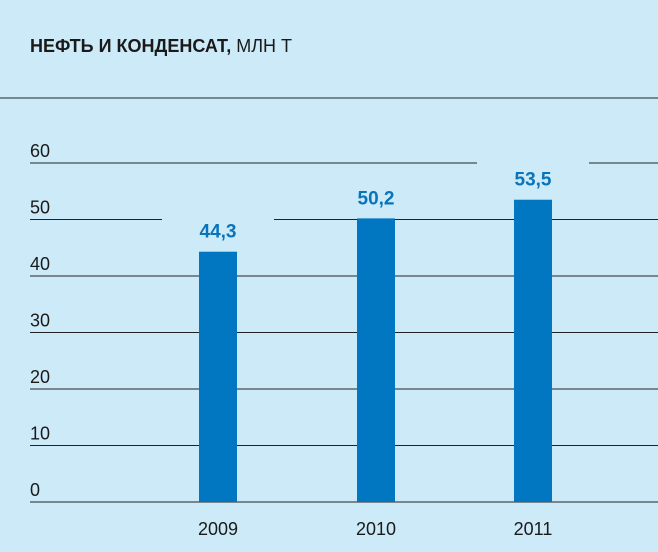  I want to click on title-main: НЕФТЬ И КОНДЕНСАТ,, so click(130, 46).